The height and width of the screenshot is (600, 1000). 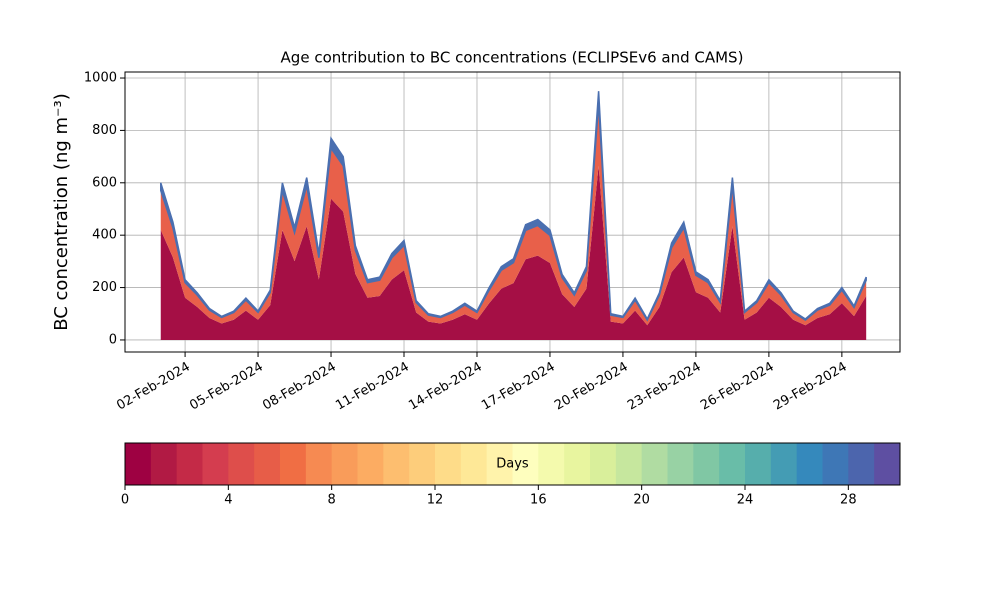 I want to click on y-tick-label: 200, so click(x=104, y=287).